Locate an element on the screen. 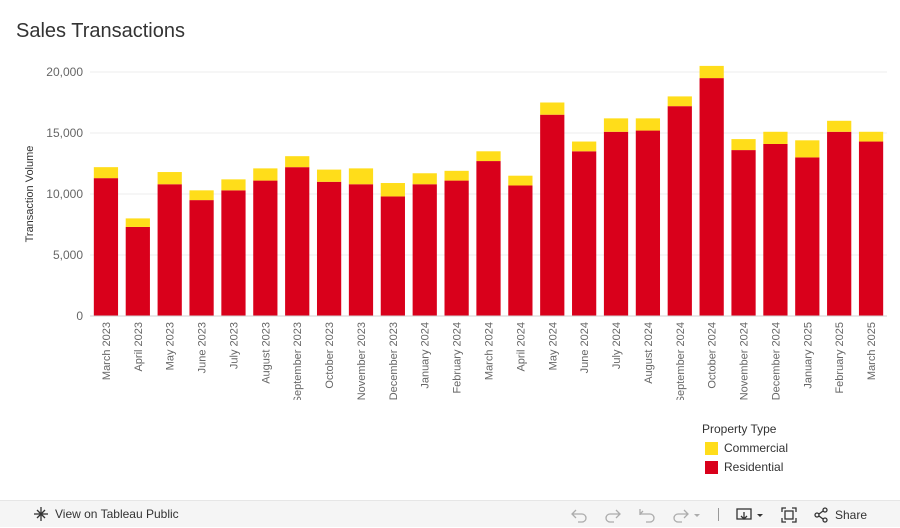  share-icon is located at coordinates (821, 514).